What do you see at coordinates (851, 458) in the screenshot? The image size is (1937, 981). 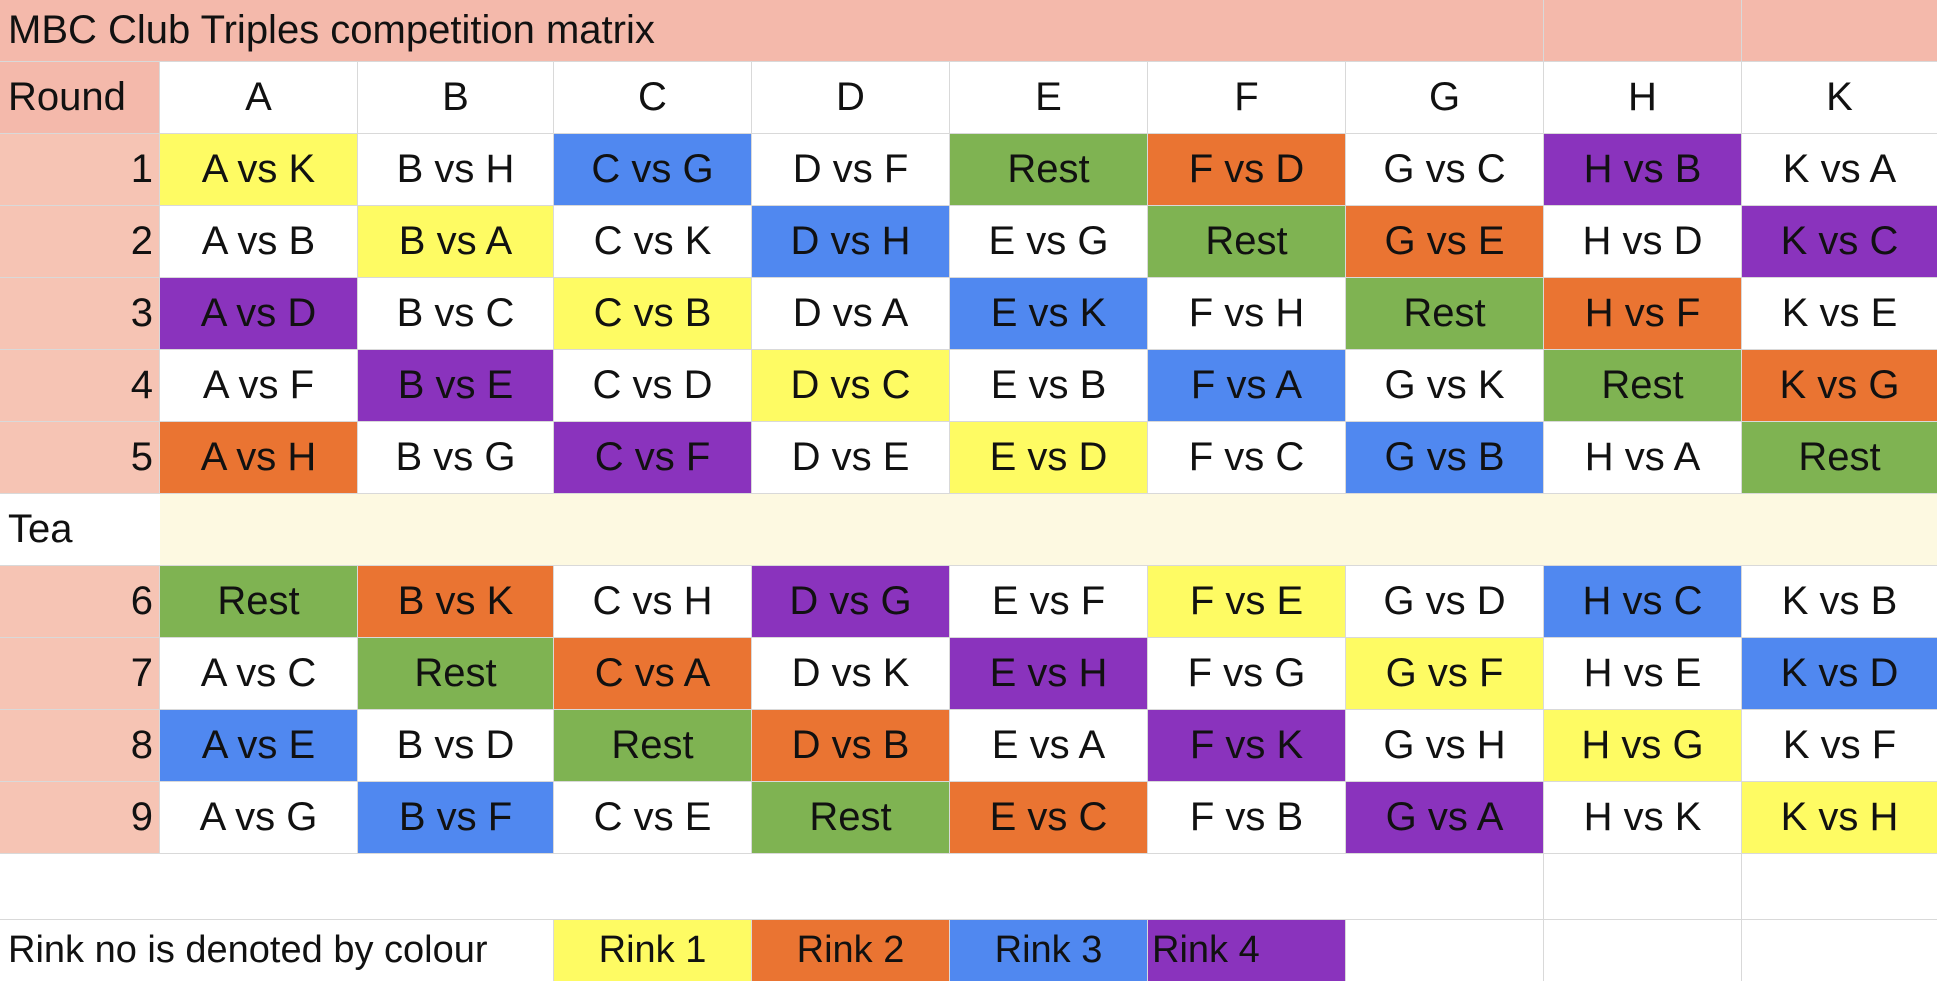 I see `match-cell: D vs E` at bounding box center [851, 458].